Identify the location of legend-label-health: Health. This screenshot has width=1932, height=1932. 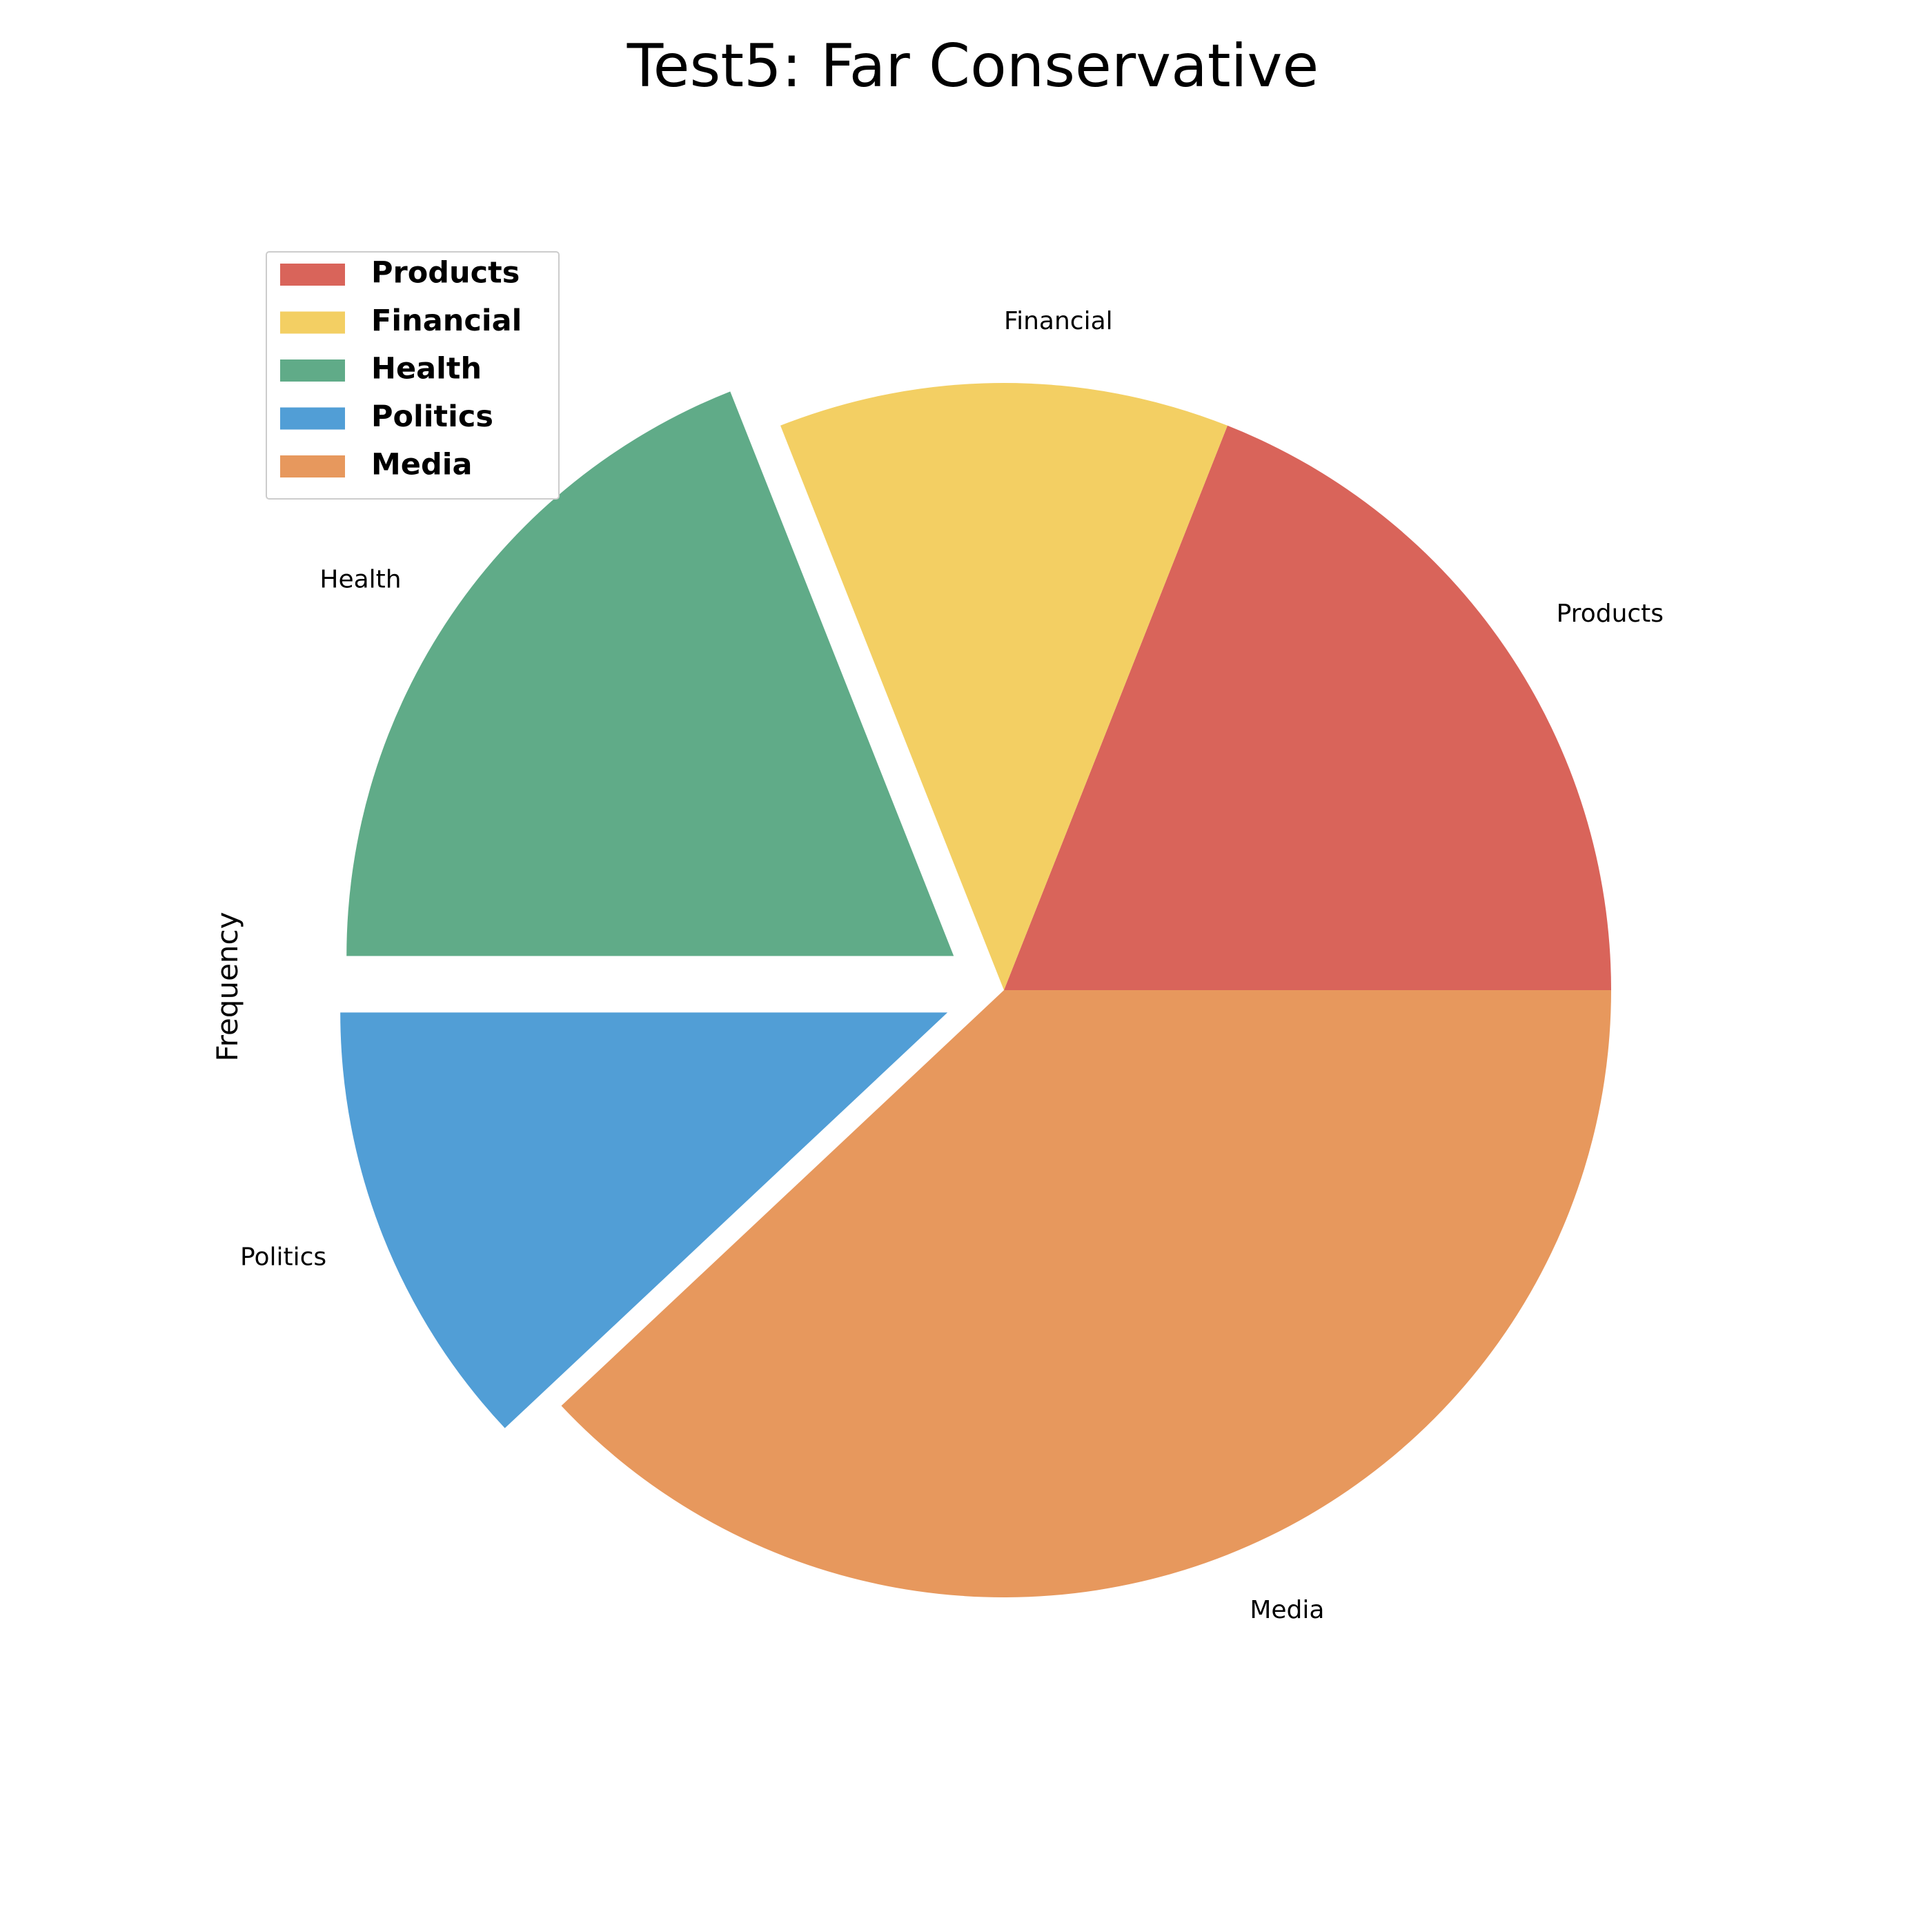
(426, 369).